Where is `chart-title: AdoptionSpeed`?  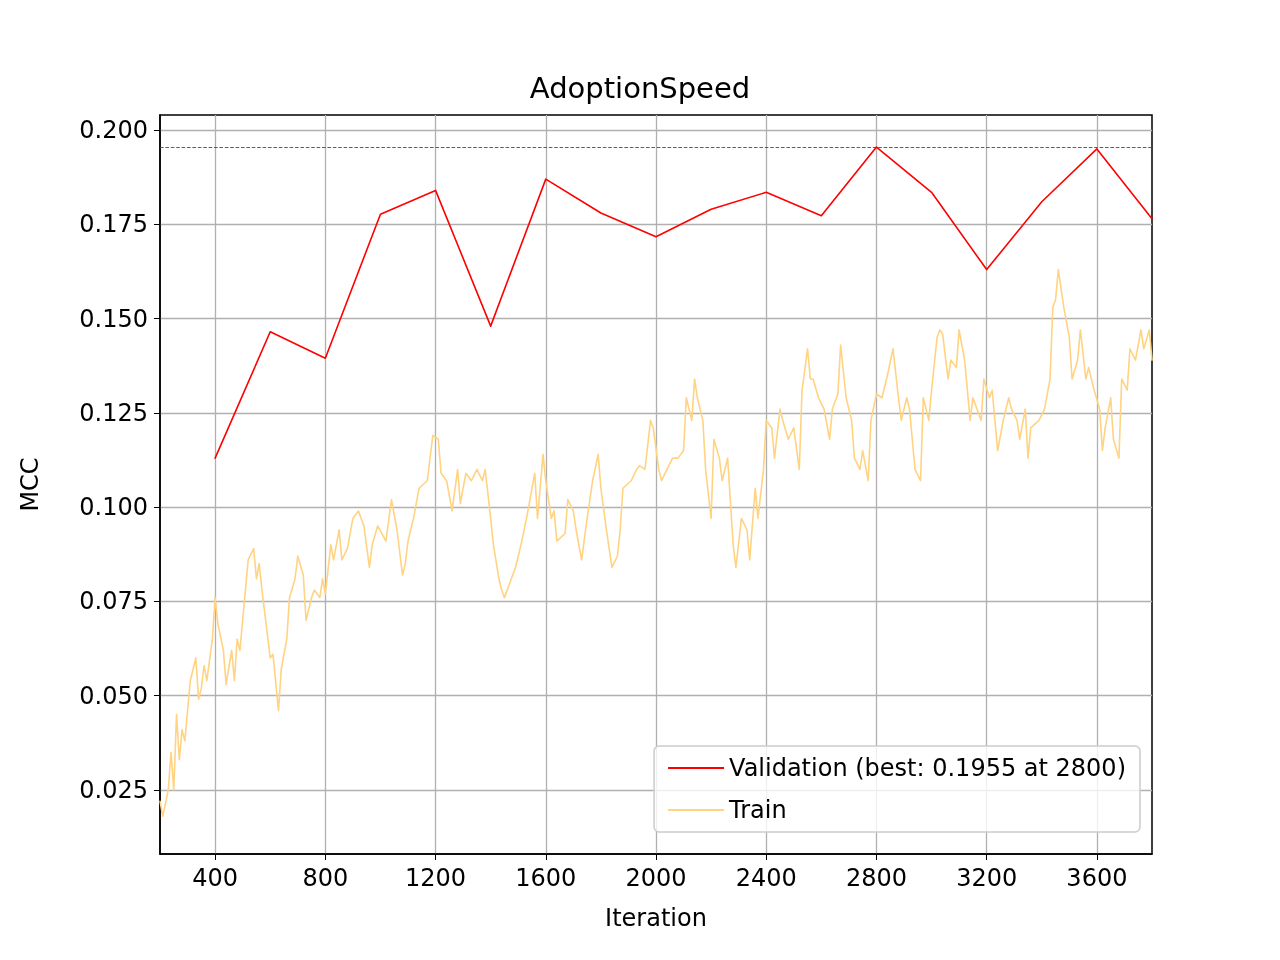
chart-title: AdoptionSpeed is located at coordinates (640, 87).